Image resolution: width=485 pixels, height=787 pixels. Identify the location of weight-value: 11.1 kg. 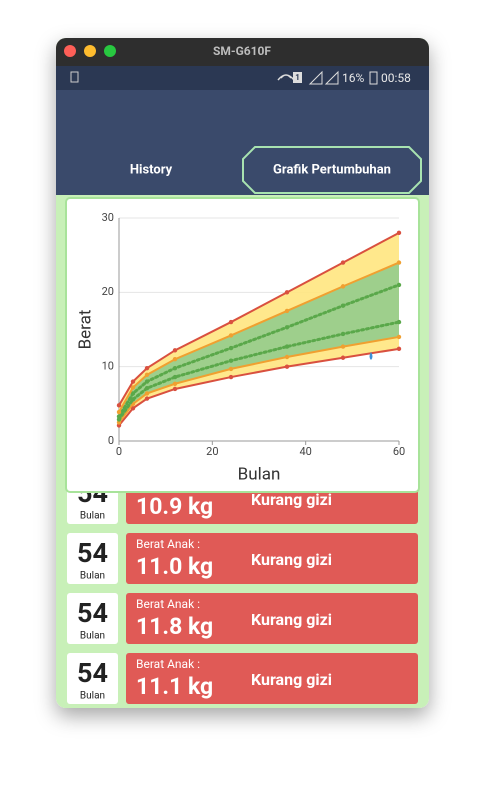
(174, 686).